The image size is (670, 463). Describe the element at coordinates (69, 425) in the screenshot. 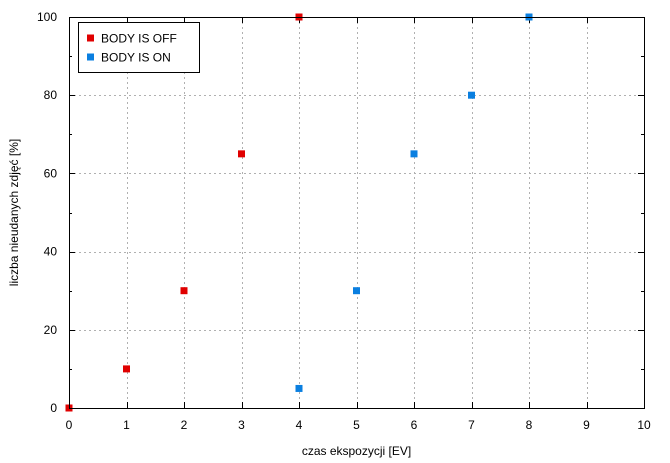

I see `x-tick-label: 0` at that location.